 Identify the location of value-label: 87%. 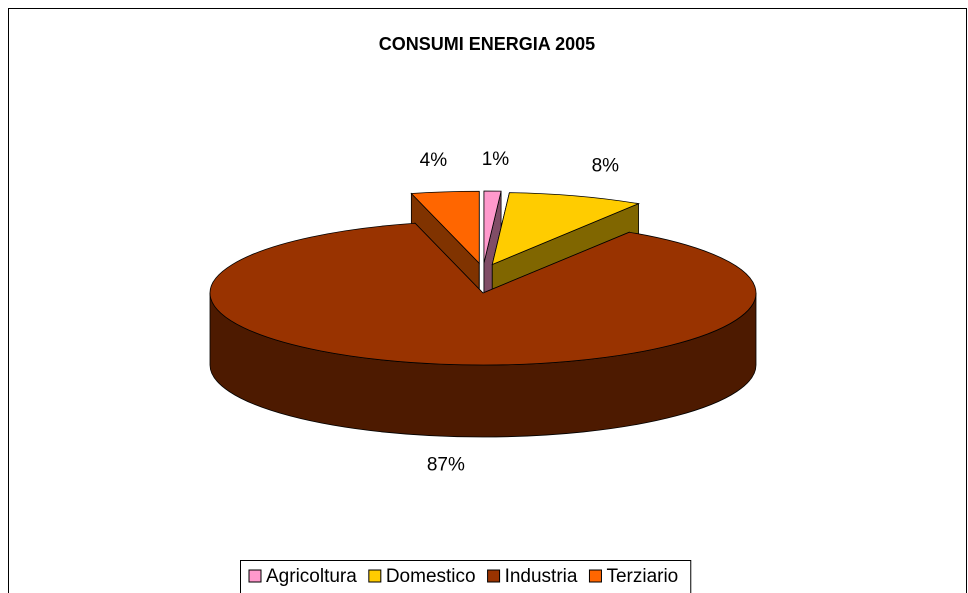
(446, 464).